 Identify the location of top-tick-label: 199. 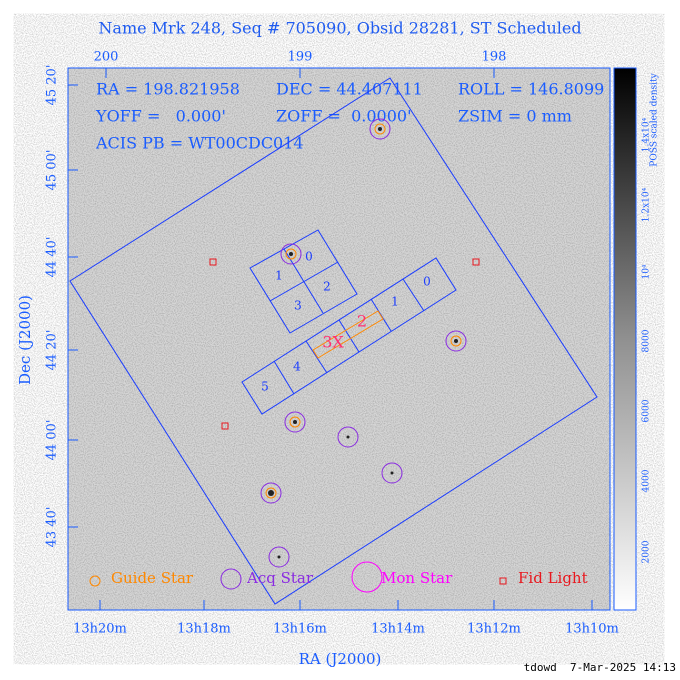
(300, 57).